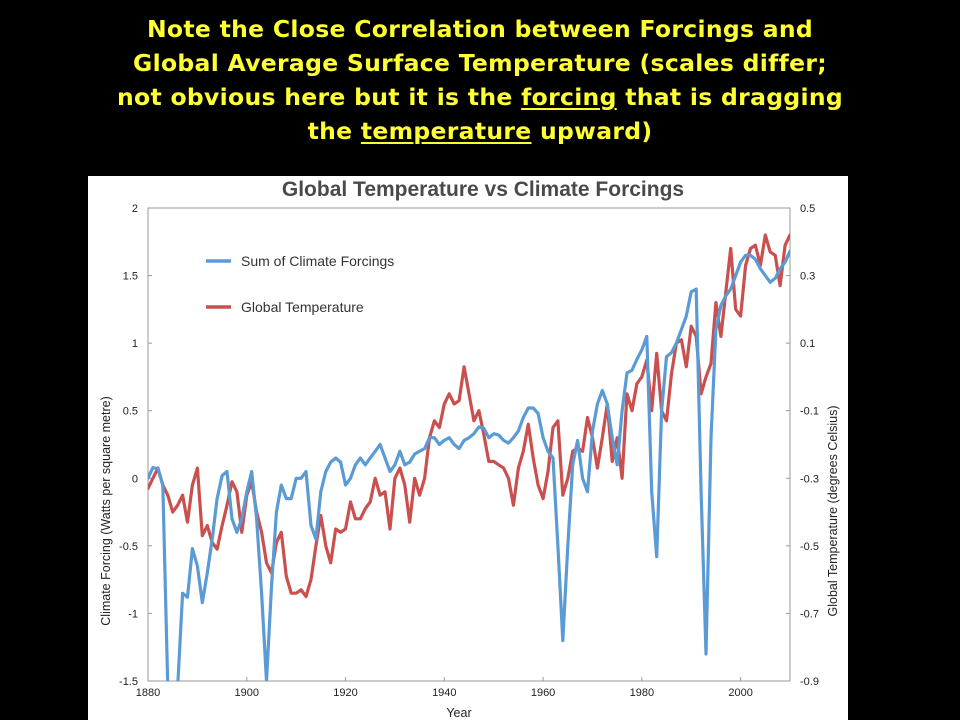  What do you see at coordinates (446, 131) in the screenshot?
I see `heading-underlined-word: temperature` at bounding box center [446, 131].